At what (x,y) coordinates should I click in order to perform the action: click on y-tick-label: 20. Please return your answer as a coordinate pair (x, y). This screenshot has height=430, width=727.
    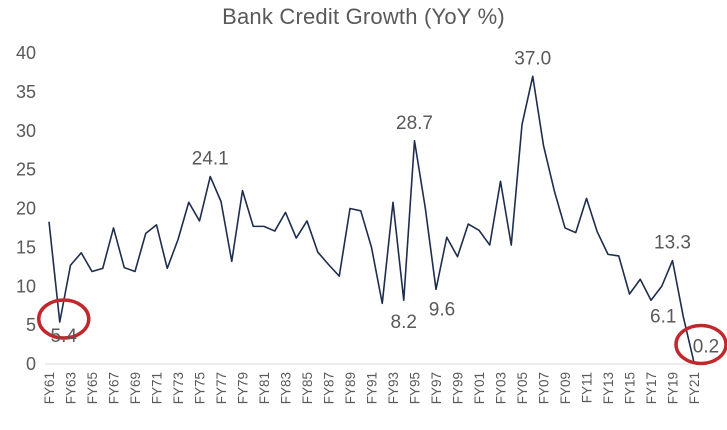
    Looking at the image, I should click on (26, 209).